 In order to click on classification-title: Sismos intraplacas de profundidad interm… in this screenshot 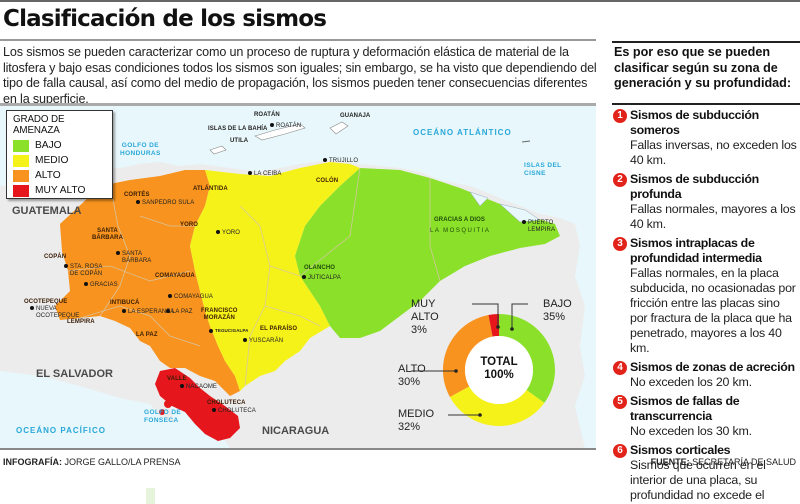, I will do `click(696, 250)`.